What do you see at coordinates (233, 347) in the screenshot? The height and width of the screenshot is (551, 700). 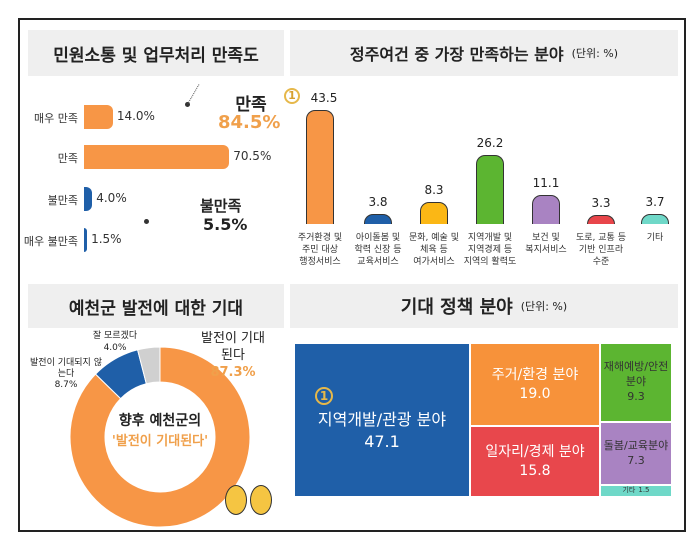 I see `donut-category-positive: 발전이 기대된다` at bounding box center [233, 347].